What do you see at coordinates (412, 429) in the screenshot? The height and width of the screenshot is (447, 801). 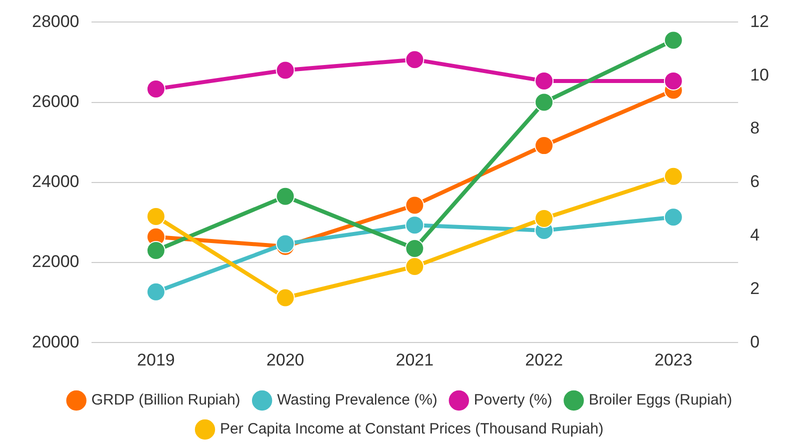 I see `legend-label: Per Capita Income at Constant Prices (Thousand Rupiah)` at bounding box center [412, 429].